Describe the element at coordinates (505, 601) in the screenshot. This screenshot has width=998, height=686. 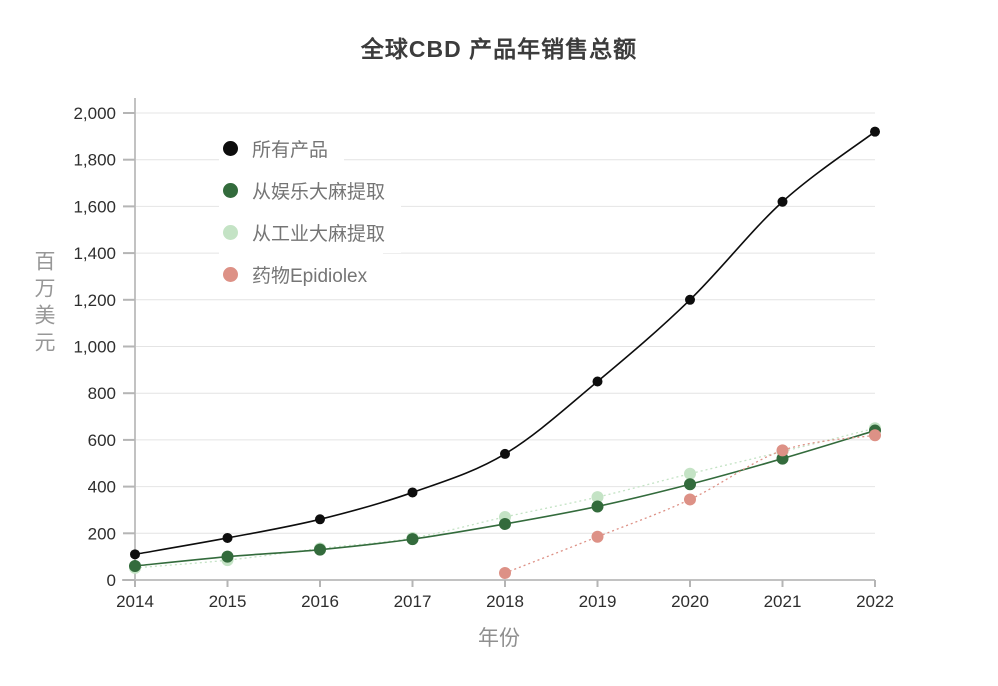
I see `x-tick-label: 2018` at that location.